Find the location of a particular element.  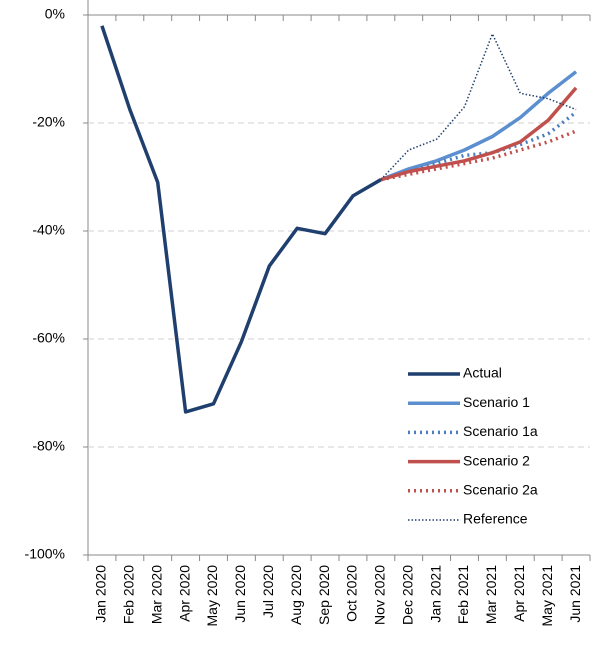

x-tick-label: Nov 2020 is located at coordinates (380, 595).